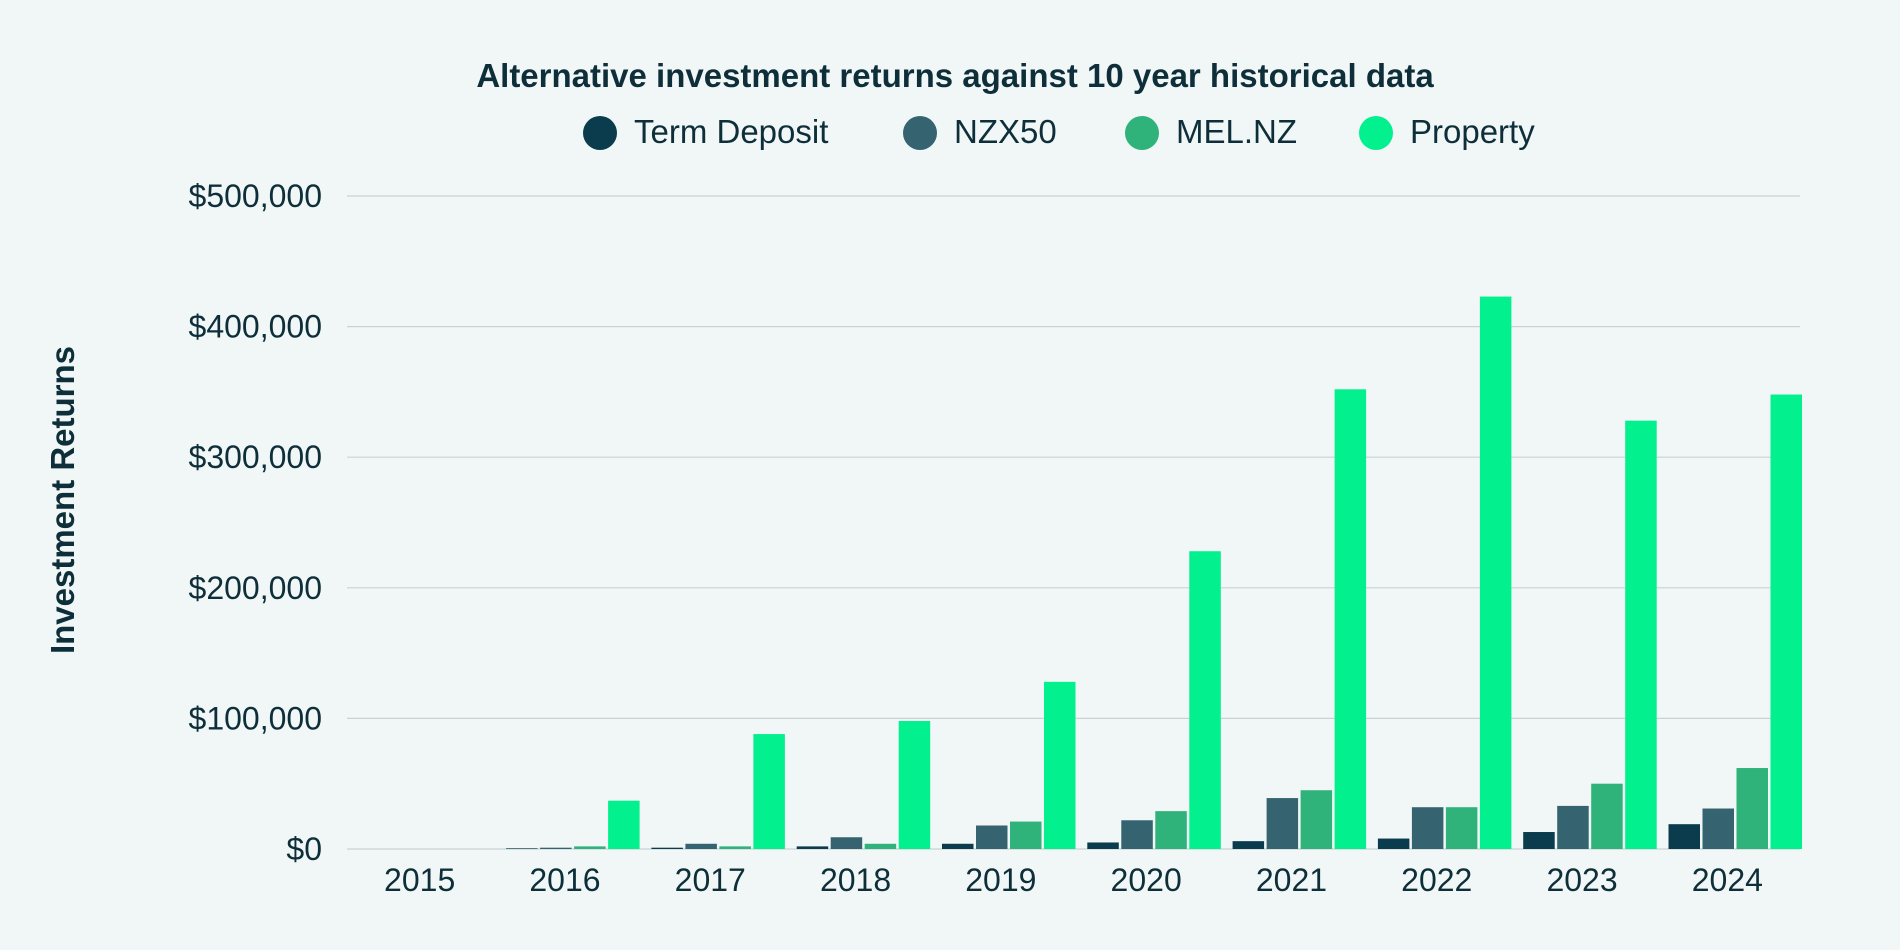 Image resolution: width=1900 pixels, height=950 pixels. What do you see at coordinates (958, 846) in the screenshot?
I see `bar-term-deposit-2019` at bounding box center [958, 846].